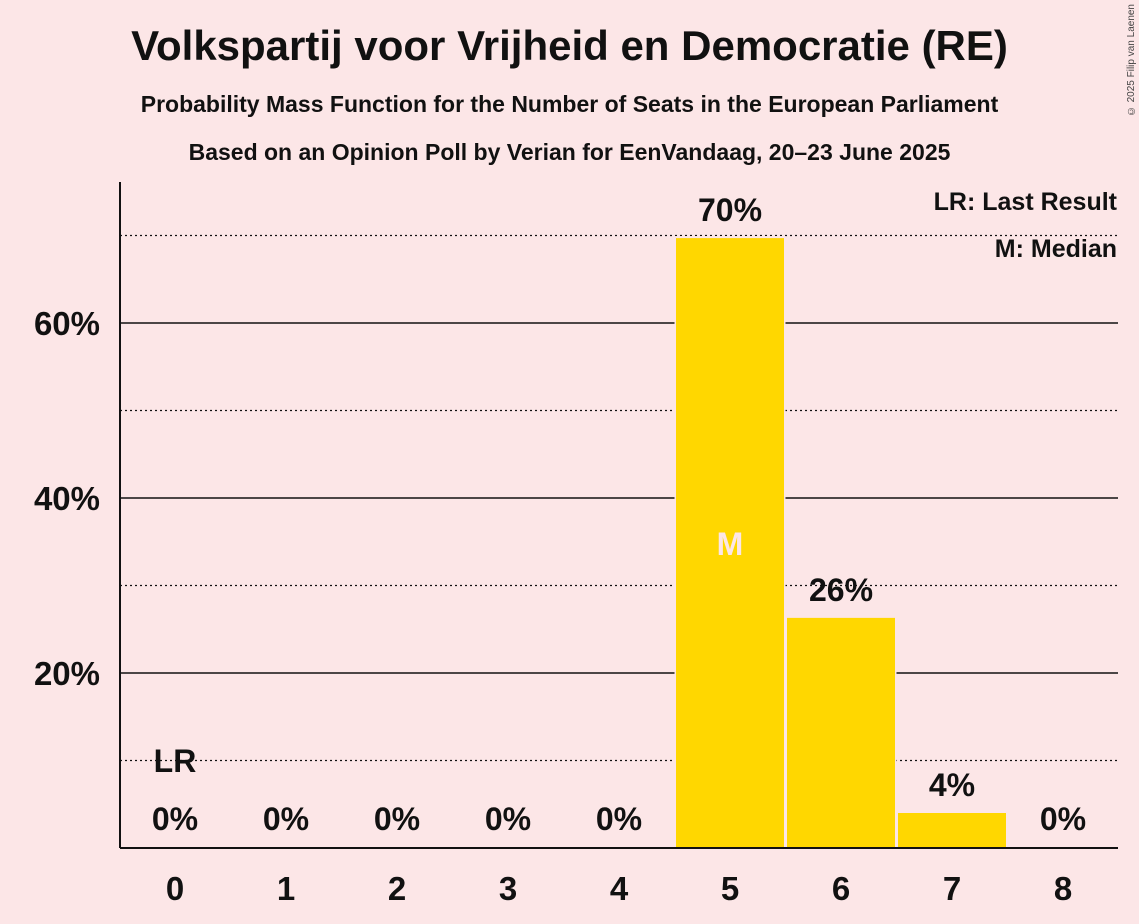  What do you see at coordinates (1026, 202) in the screenshot?
I see `legend-last-result: LR: Last Result` at bounding box center [1026, 202].